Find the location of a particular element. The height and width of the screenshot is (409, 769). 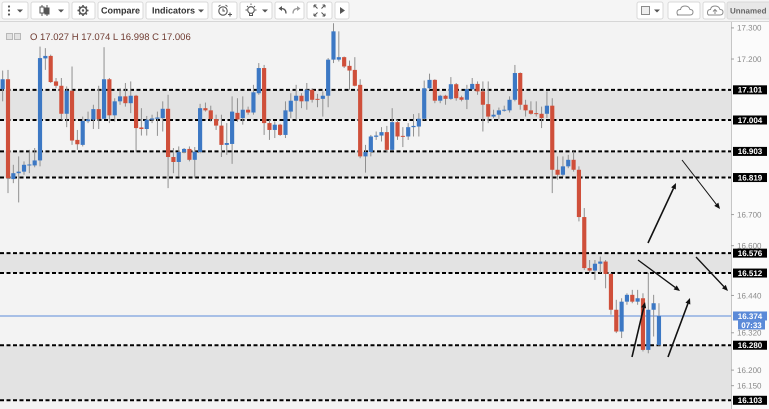

ref-line-label: 16.576 is located at coordinates (750, 253).